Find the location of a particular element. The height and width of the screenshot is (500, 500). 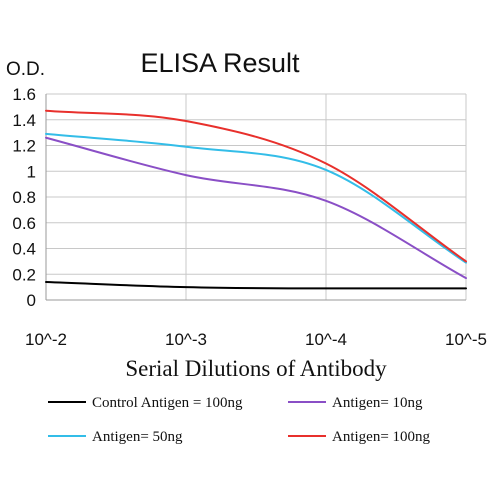

y-tick-label: 0.4 is located at coordinates (24, 249).